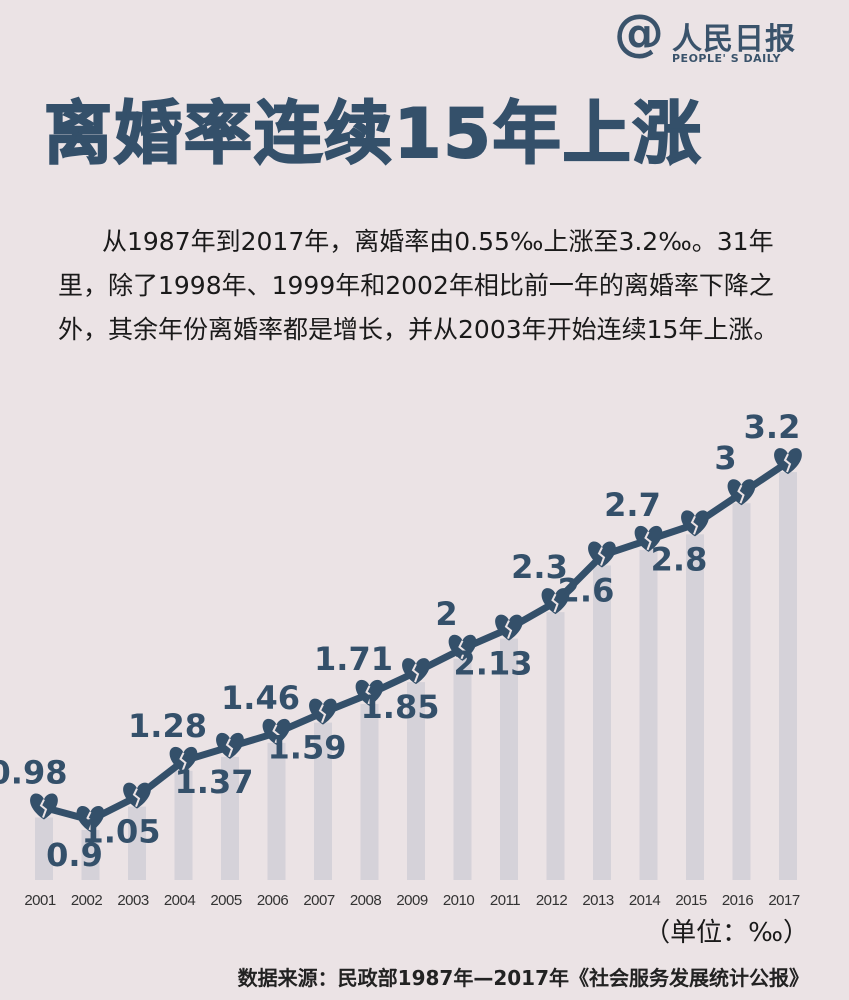 This screenshot has height=1000, width=849. I want to click on data-label: 1.37, so click(214, 782).